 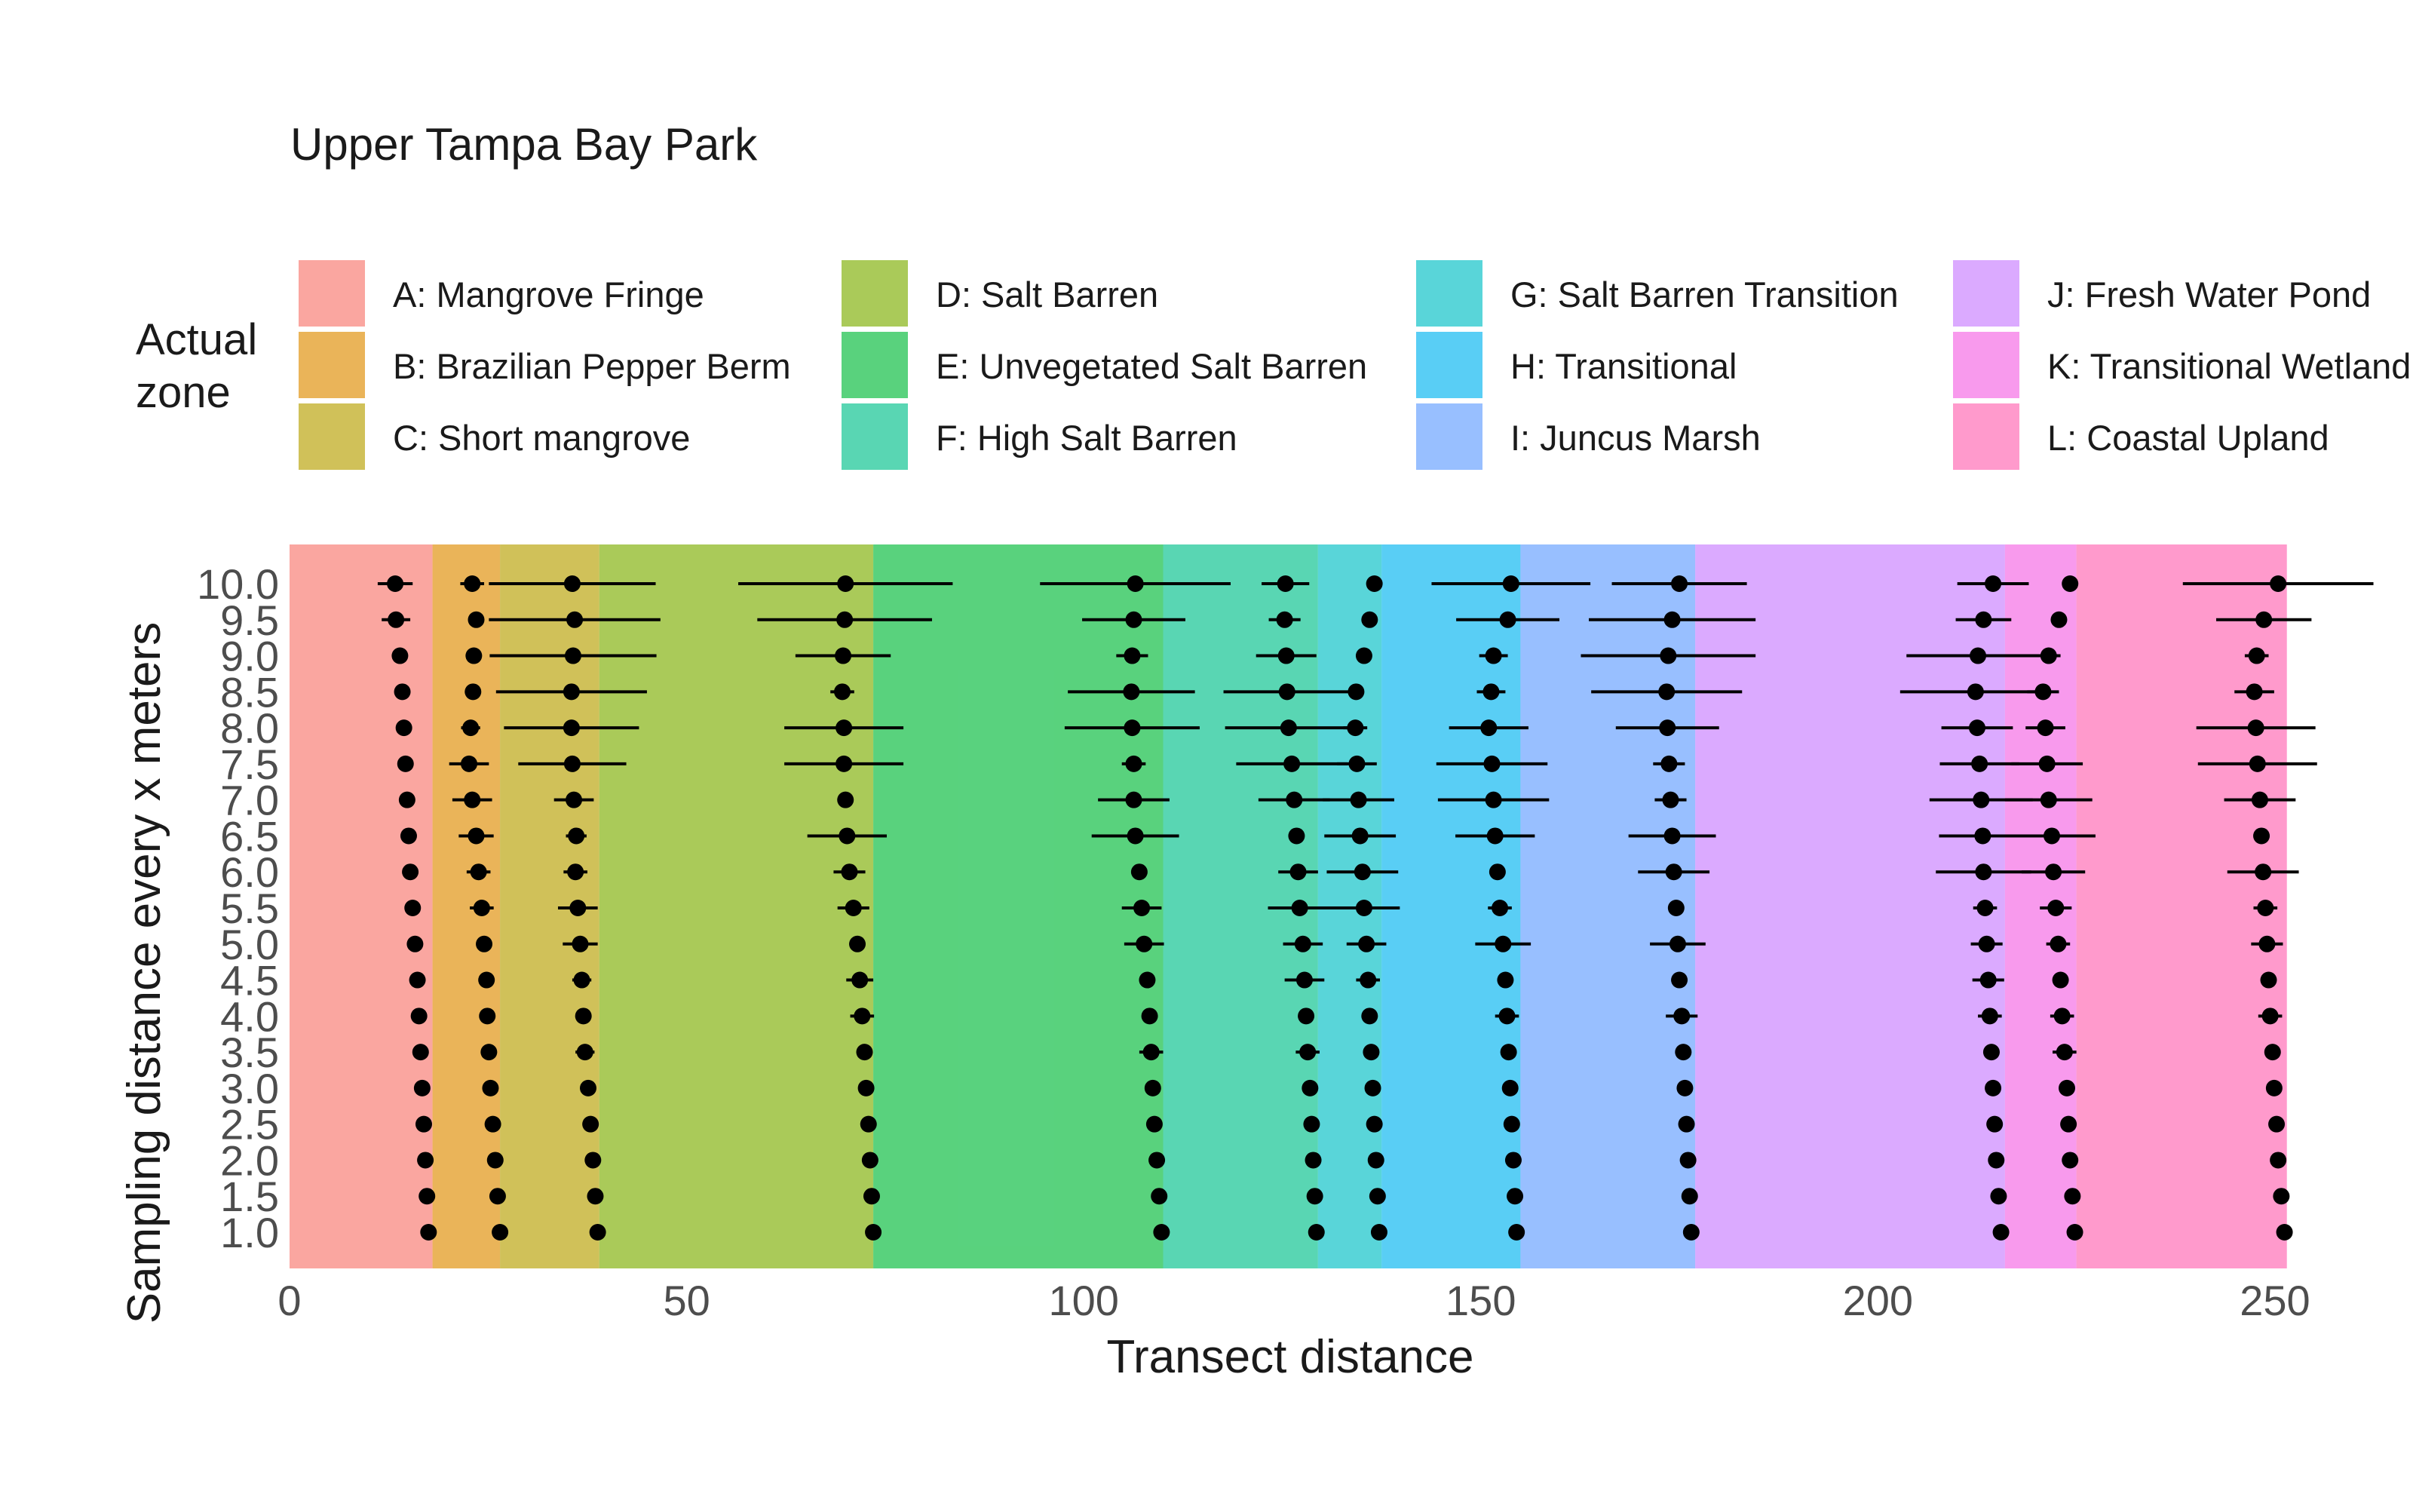 What do you see at coordinates (1293, 1300) in the screenshot?
I see `x-axis-tick-labels: 0 50 100 150 200 250` at bounding box center [1293, 1300].